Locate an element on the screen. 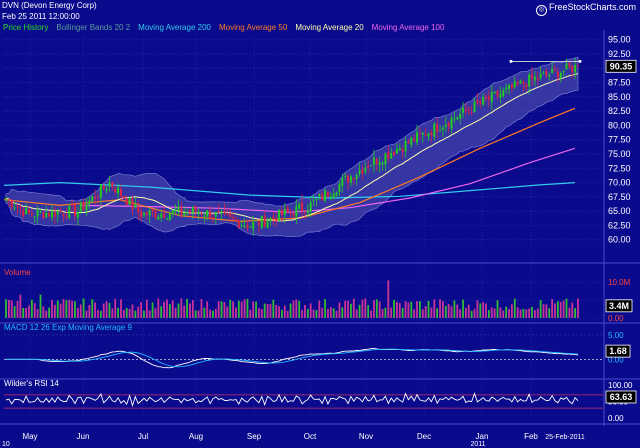 Image resolution: width=640 pixels, height=448 pixels. macd-signal-line is located at coordinates (292, 358).